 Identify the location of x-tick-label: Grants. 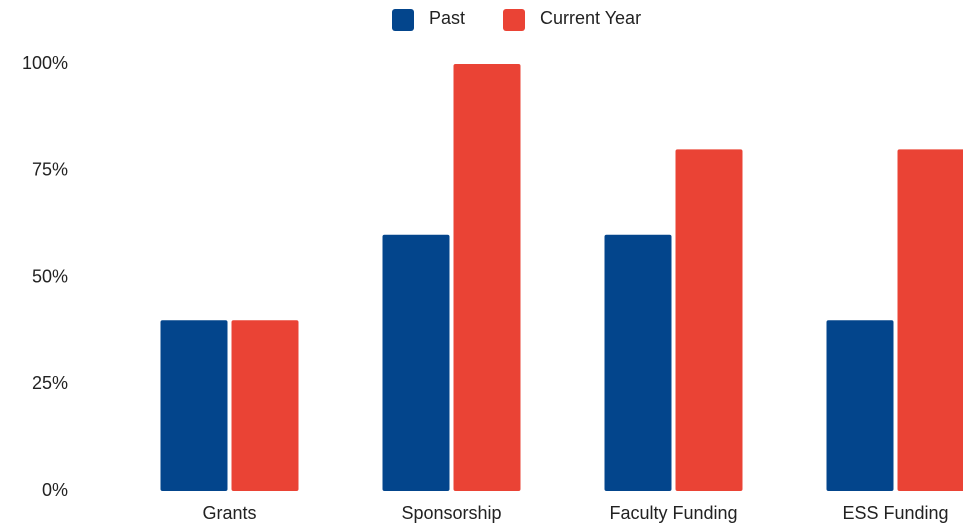
(229, 513).